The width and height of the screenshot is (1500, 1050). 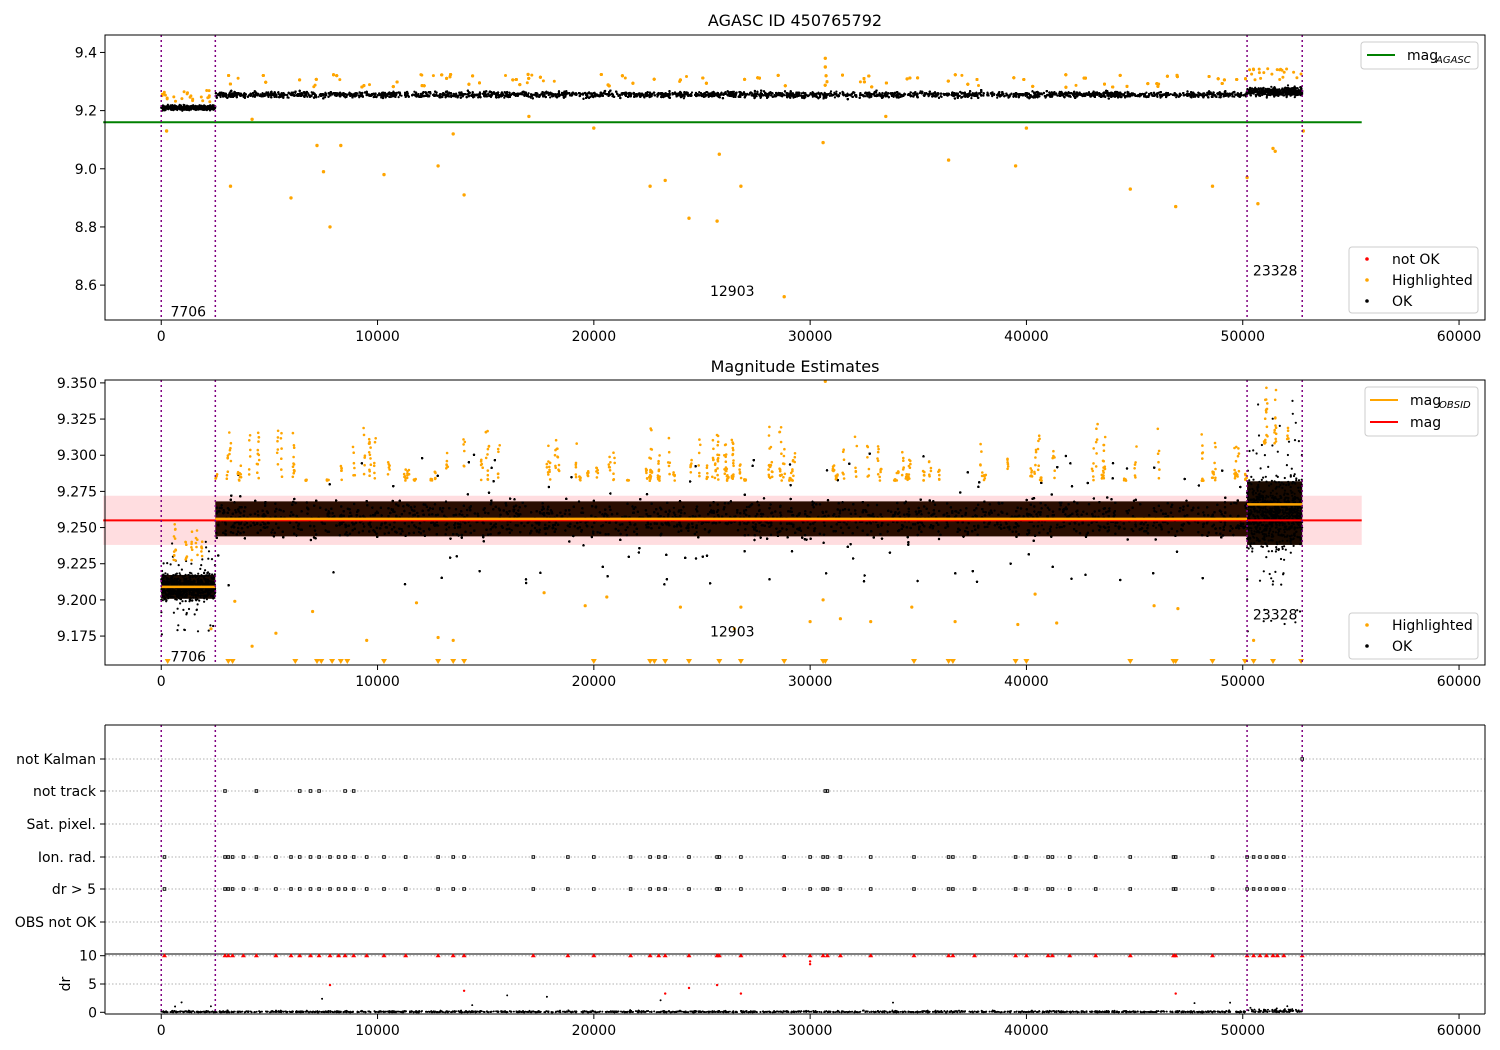 I want to click on chart-title: AGASC ID 450765792, so click(x=795, y=20).